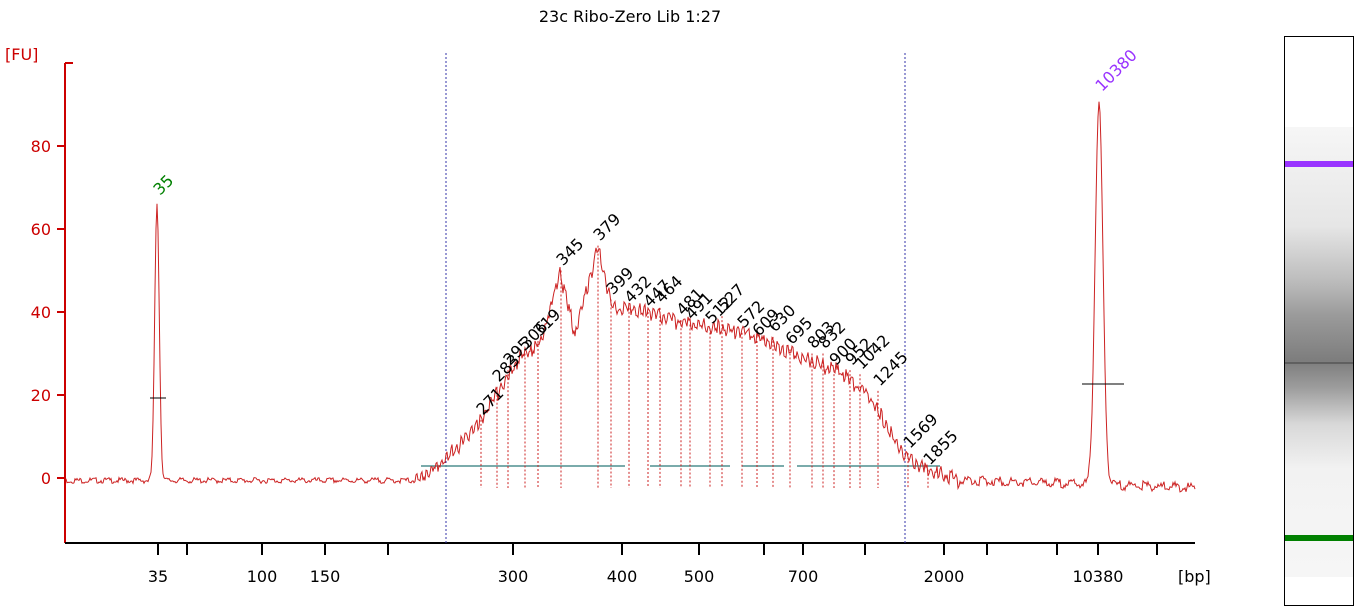 Image resolution: width=1355 pixels, height=609 pixels. I want to click on x-tick-label: 35, so click(158, 576).